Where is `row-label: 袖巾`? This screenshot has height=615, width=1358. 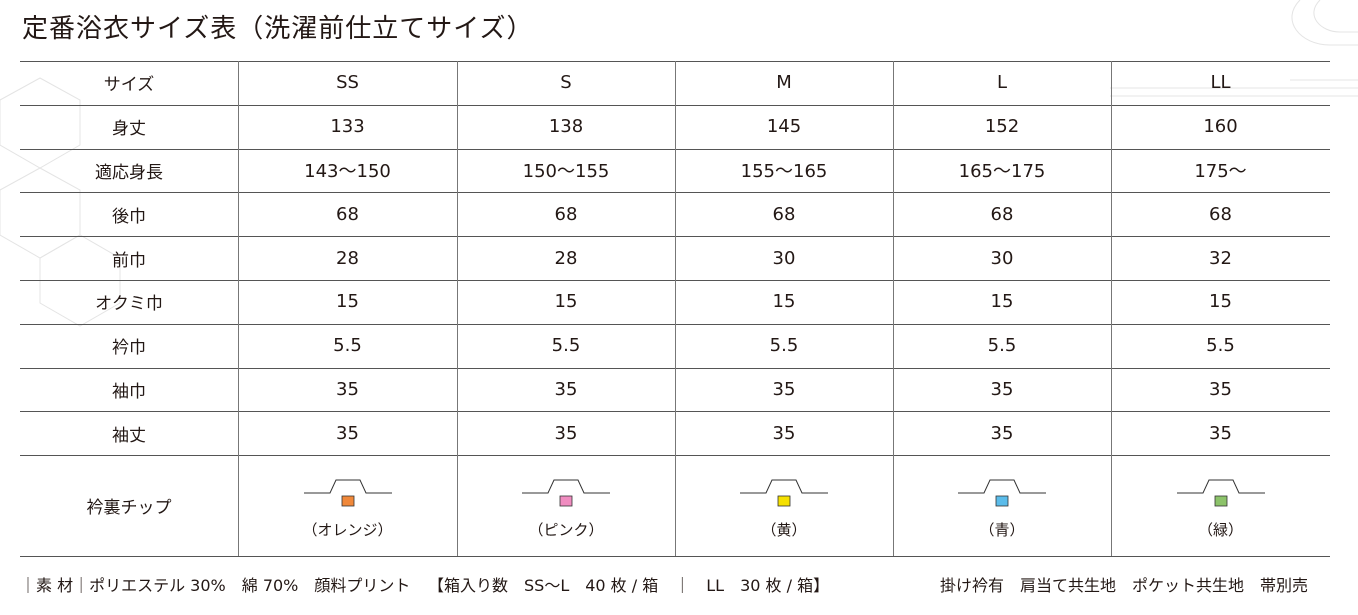 row-label: 袖巾 is located at coordinates (129, 391).